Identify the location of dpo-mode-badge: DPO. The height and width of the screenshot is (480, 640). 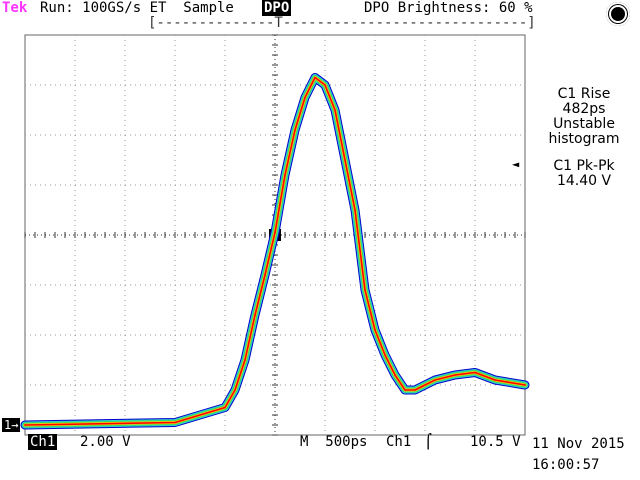
(277, 8).